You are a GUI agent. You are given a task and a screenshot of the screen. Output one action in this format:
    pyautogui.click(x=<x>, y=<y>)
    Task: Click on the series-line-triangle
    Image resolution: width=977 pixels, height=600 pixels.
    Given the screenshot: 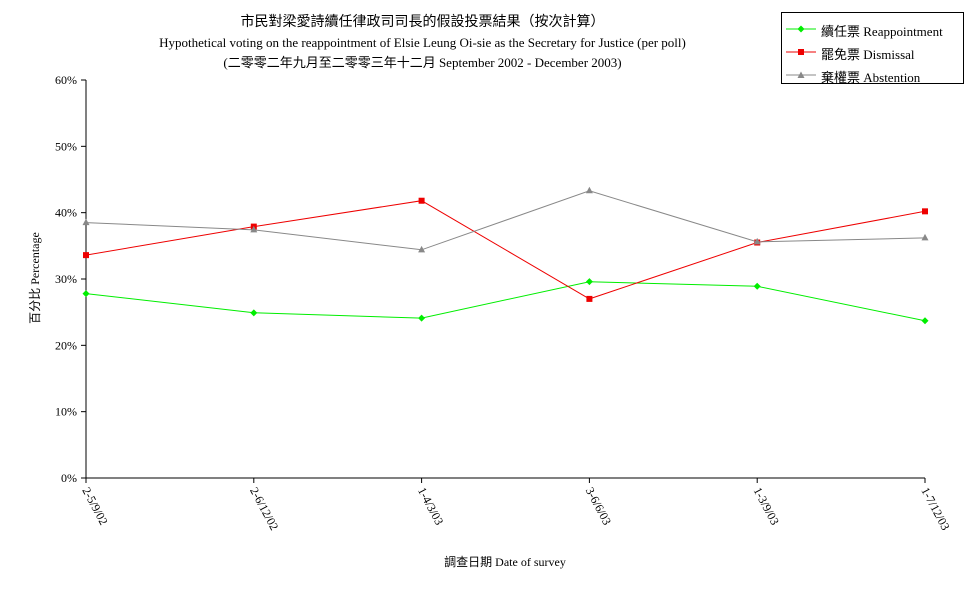 What is the action you would take?
    pyautogui.click(x=505, y=220)
    